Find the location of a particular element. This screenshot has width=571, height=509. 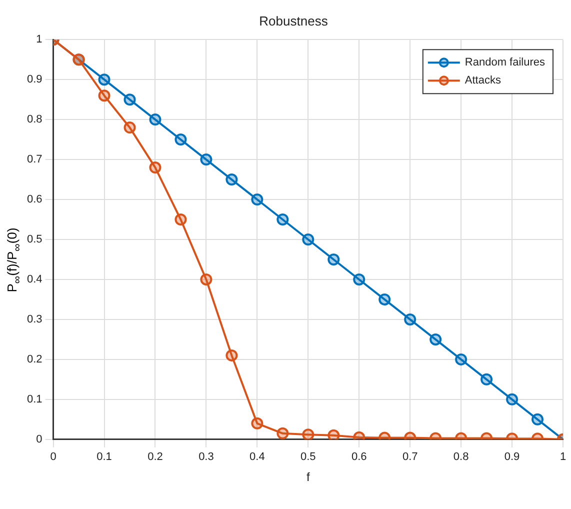

x-tick-label: 0.6 is located at coordinates (359, 457).